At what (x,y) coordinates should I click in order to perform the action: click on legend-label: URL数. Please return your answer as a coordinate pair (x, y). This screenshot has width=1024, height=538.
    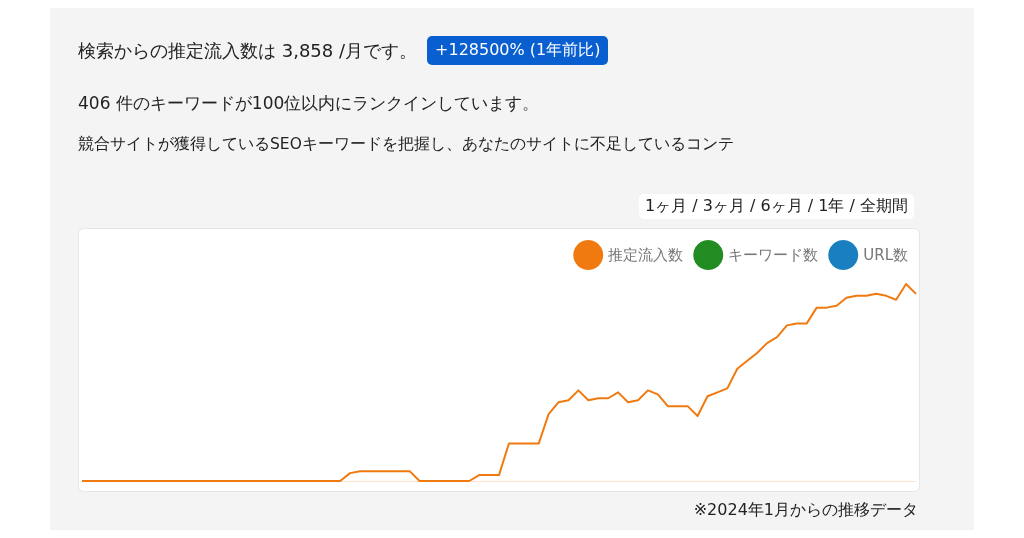
    Looking at the image, I should click on (886, 255).